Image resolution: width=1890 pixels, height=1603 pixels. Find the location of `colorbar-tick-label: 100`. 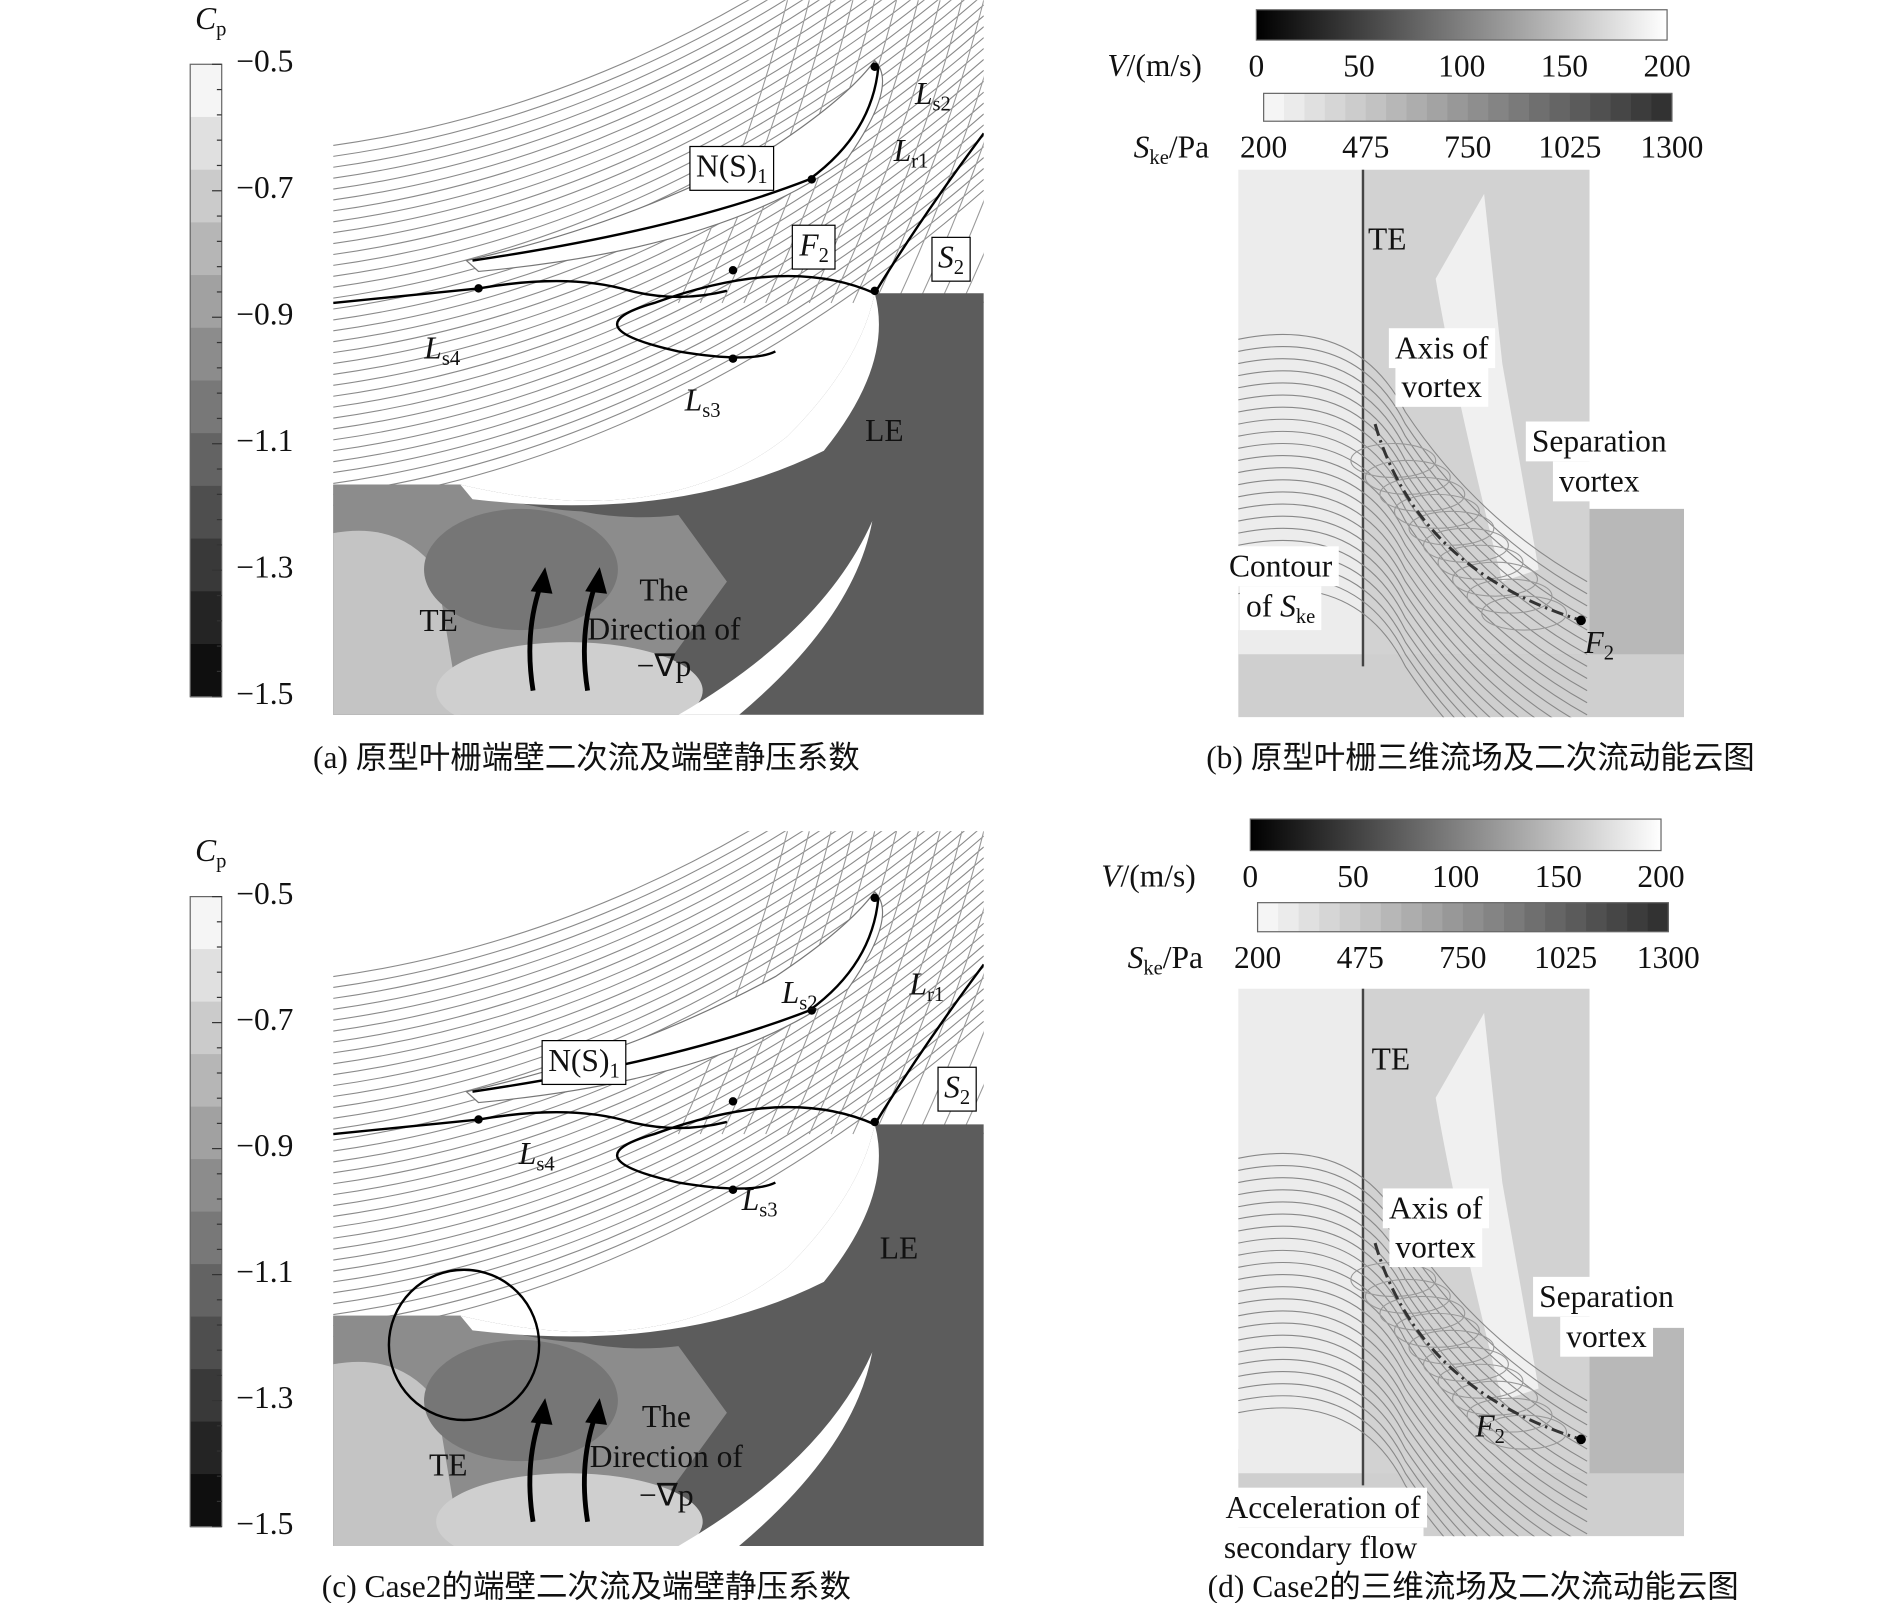

colorbar-tick-label: 100 is located at coordinates (1461, 65).